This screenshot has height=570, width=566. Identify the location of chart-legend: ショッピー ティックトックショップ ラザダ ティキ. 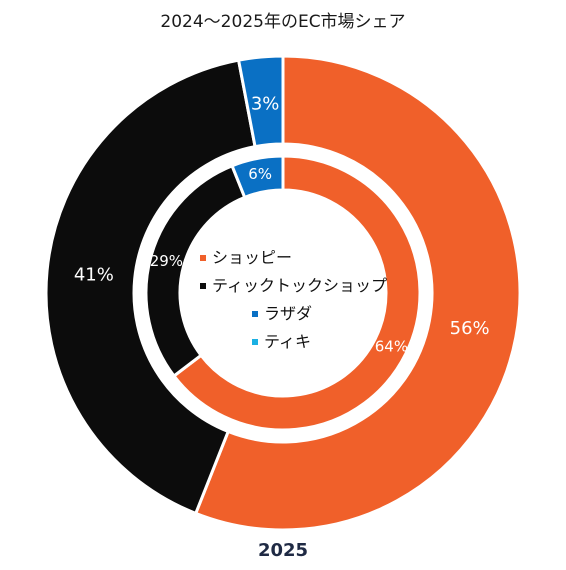
(293, 300).